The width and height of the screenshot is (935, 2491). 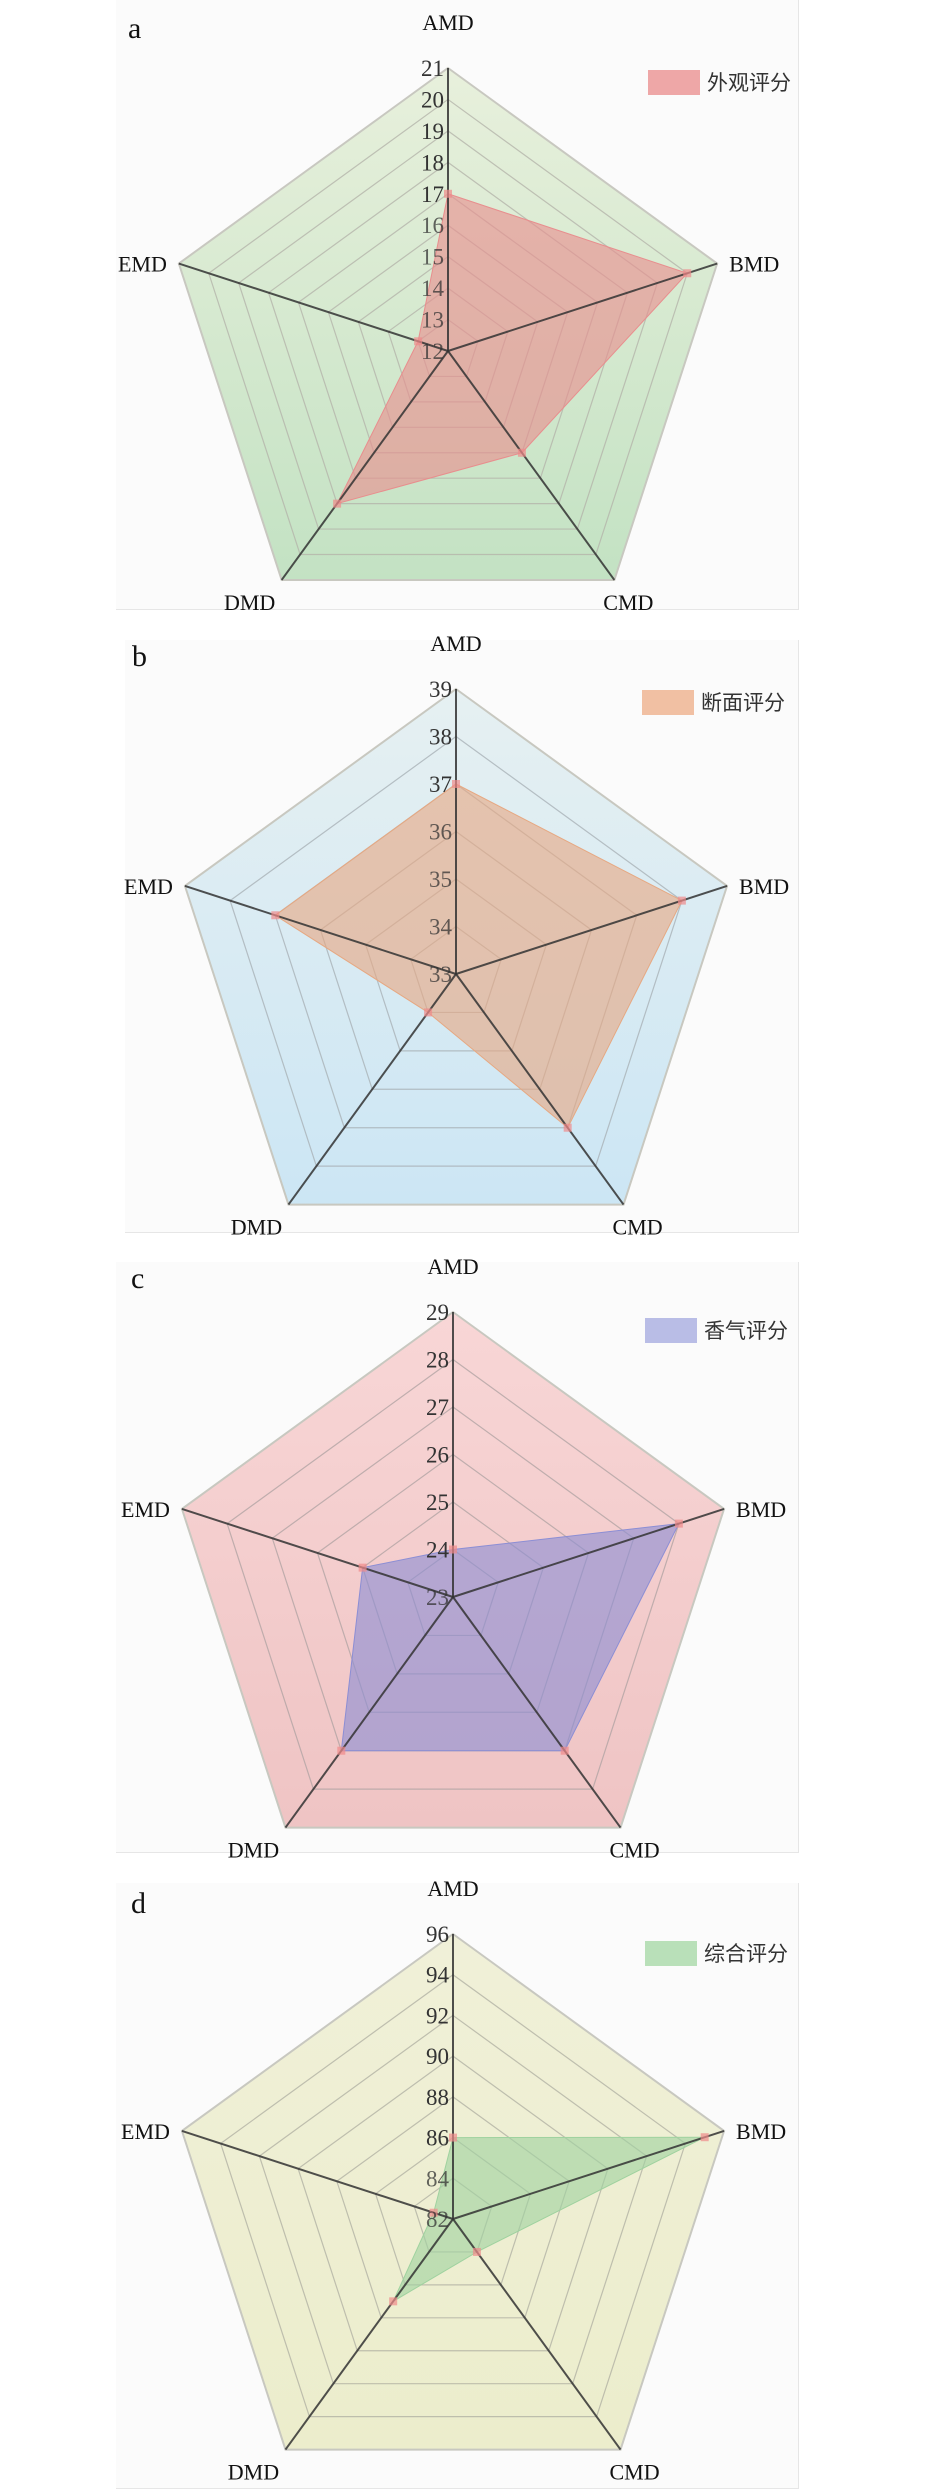 What do you see at coordinates (432, 99) in the screenshot?
I see `tick-label: 20` at bounding box center [432, 99].